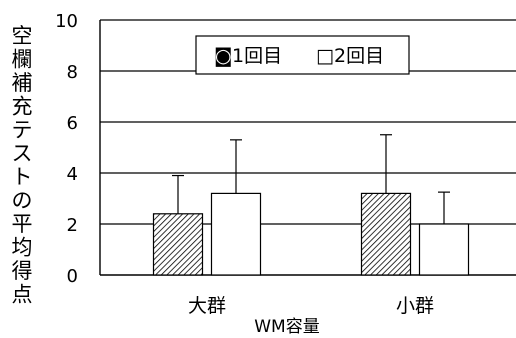  Describe the element at coordinates (22, 201) in the screenshot. I see `y-axis-label-char: の` at that location.